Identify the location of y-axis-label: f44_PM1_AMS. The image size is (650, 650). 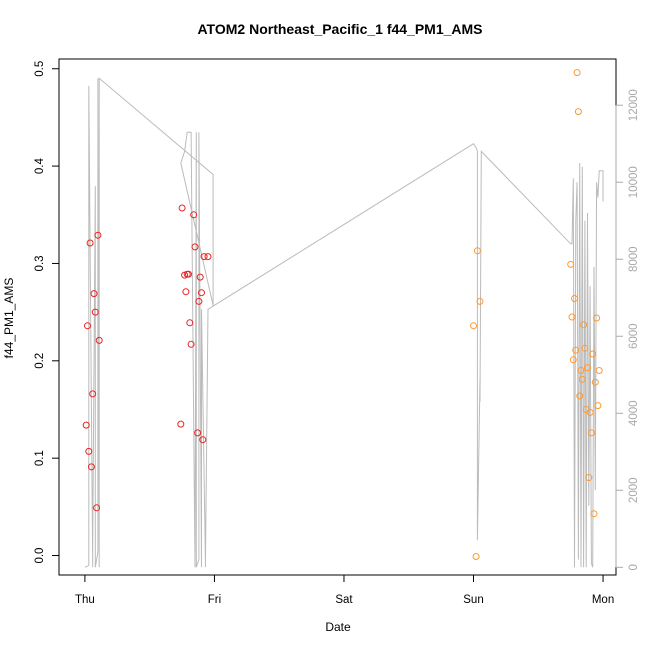
(9, 318).